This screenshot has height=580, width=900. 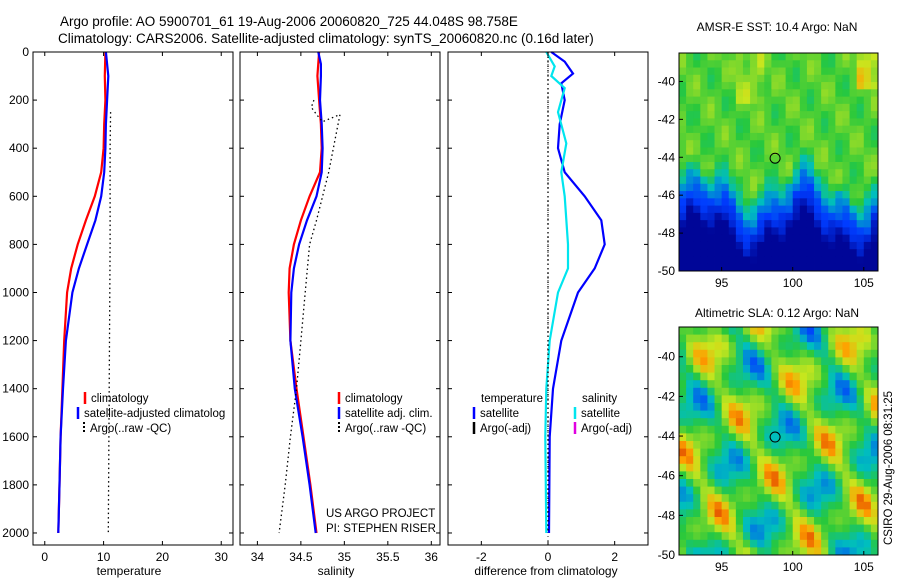 What do you see at coordinates (104, 557) in the screenshot?
I see `temperature-xtick-label: 10` at bounding box center [104, 557].